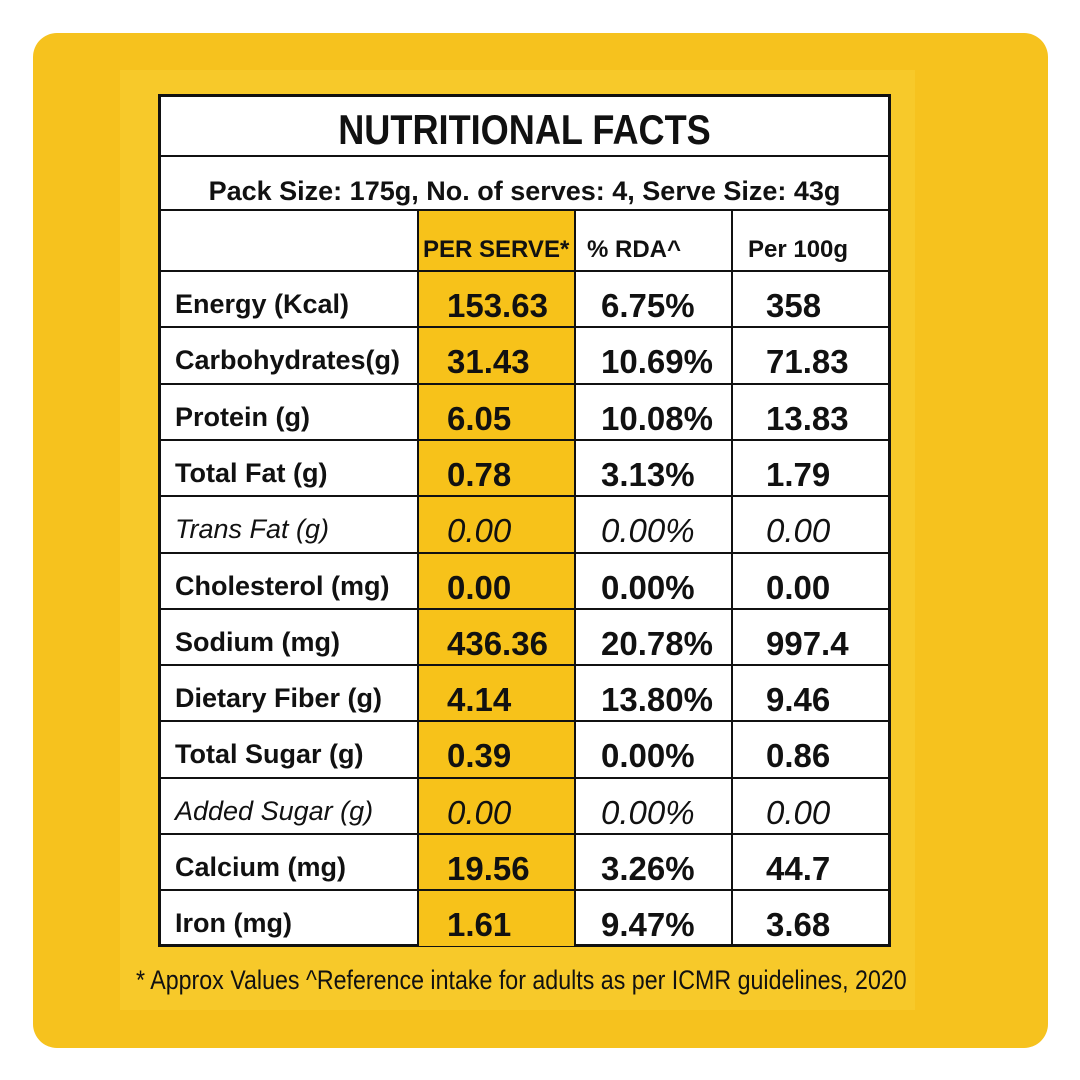  Describe the element at coordinates (479, 756) in the screenshot. I see `value-per-serve: 0.39` at that location.